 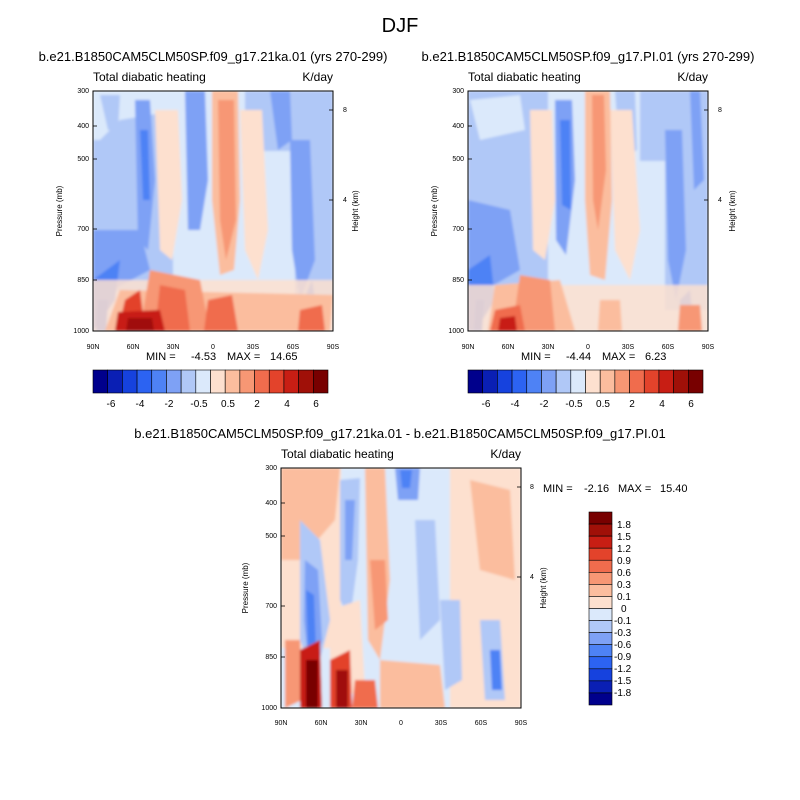 What do you see at coordinates (624, 597) in the screenshot?
I see `colorbar-label: 0.1` at bounding box center [624, 597].